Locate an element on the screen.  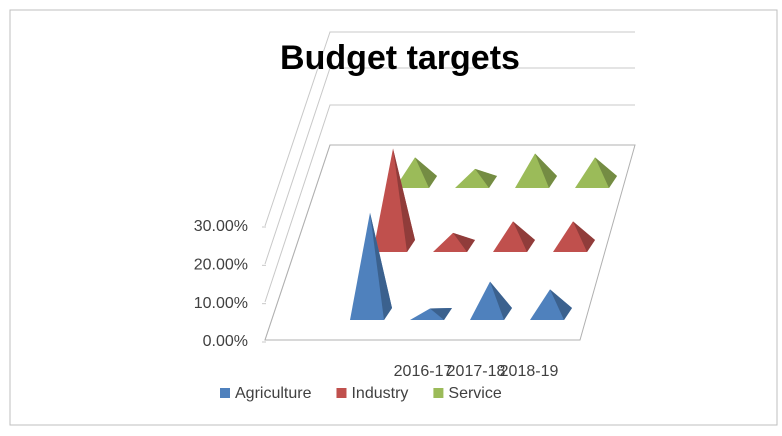
legend-label: Service is located at coordinates (474, 393).